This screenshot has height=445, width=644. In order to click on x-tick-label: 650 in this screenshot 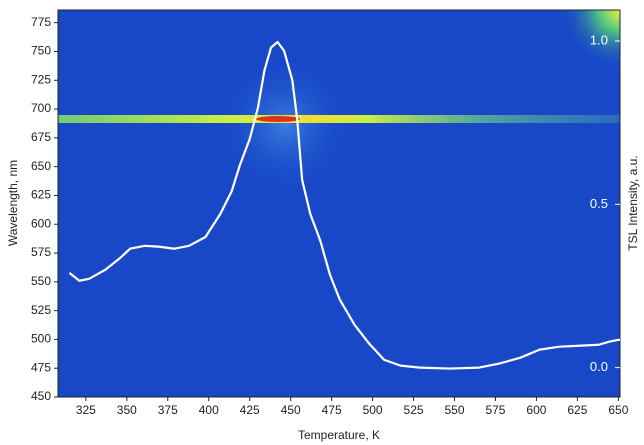, I will do `click(618, 410)`.